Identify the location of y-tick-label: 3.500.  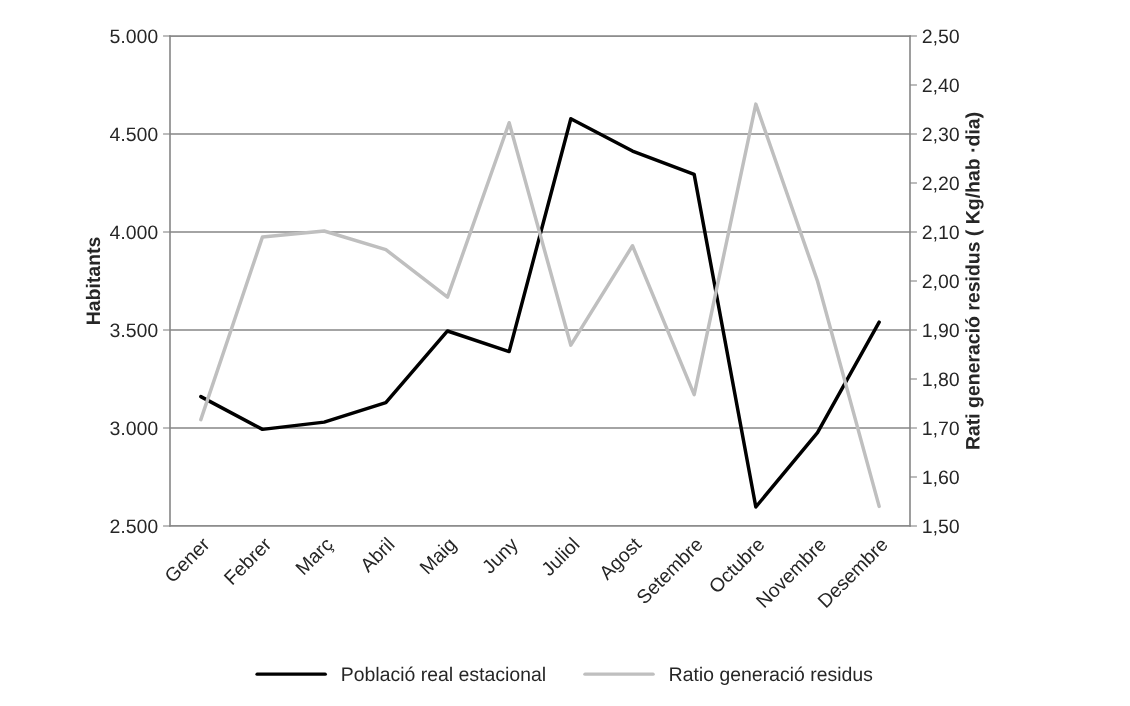
(134, 330).